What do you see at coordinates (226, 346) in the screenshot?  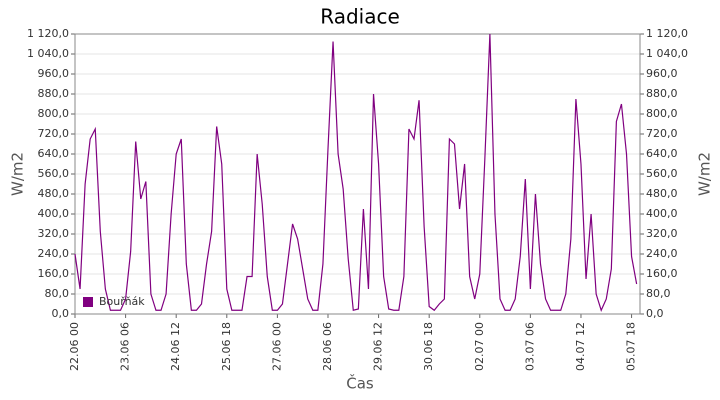 I see `x-tick-label: 25.06 18` at bounding box center [226, 346].